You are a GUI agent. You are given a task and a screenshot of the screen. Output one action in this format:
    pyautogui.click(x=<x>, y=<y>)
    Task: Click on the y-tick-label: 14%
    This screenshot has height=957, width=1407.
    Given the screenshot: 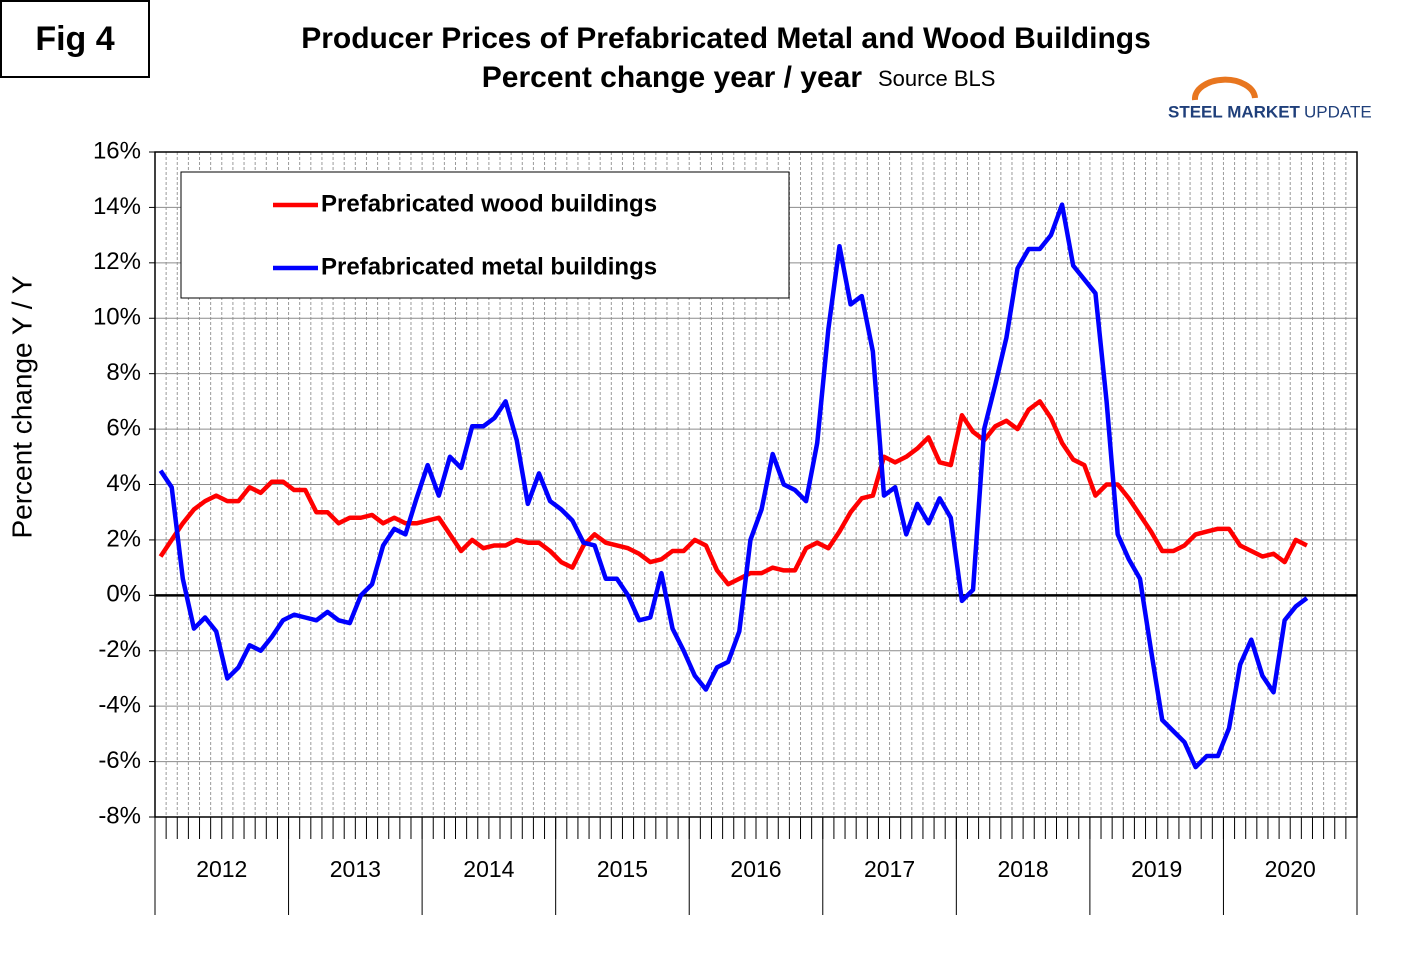 What is the action you would take?
    pyautogui.click(x=117, y=206)
    